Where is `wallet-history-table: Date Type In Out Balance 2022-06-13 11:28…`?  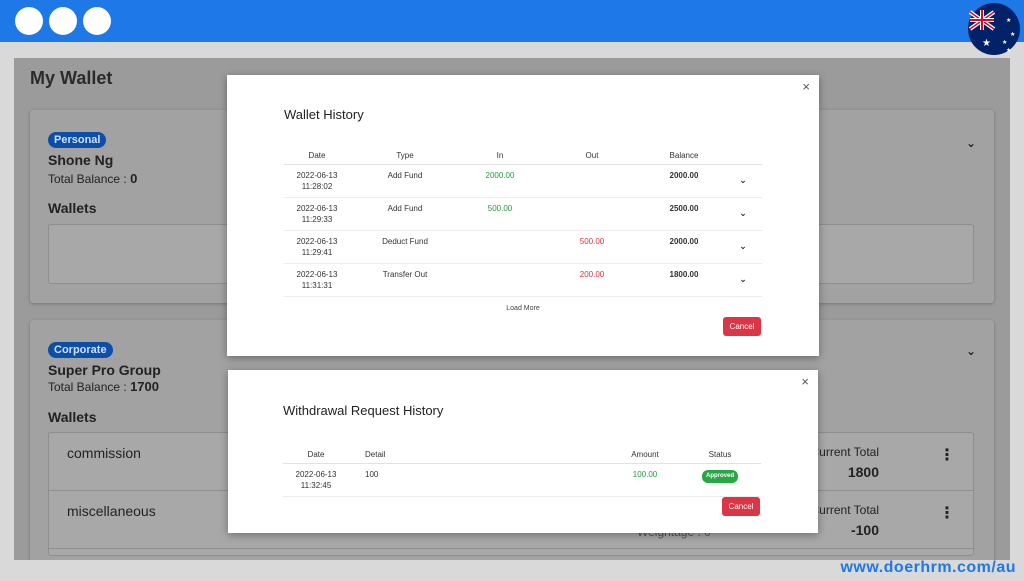 wallet-history-table: Date Type In Out Balance 2022-06-13 11:28… is located at coordinates (523, 222).